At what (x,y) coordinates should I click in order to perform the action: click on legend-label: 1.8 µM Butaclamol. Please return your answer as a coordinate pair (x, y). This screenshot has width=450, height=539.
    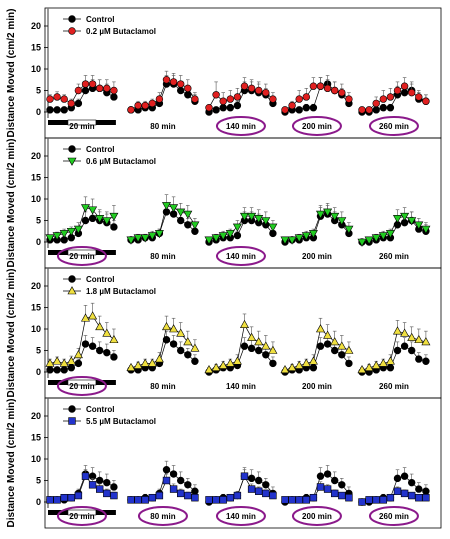
    Looking at the image, I should click on (121, 291).